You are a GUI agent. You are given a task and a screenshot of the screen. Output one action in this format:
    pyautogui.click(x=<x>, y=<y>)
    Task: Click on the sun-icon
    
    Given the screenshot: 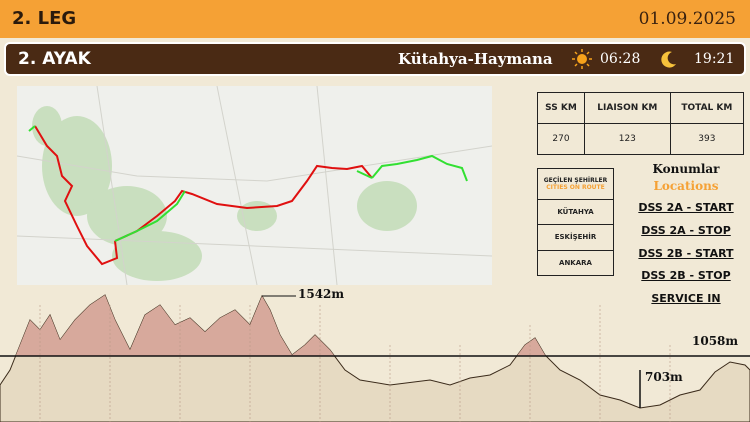 What is the action you would take?
    pyautogui.click(x=582, y=59)
    